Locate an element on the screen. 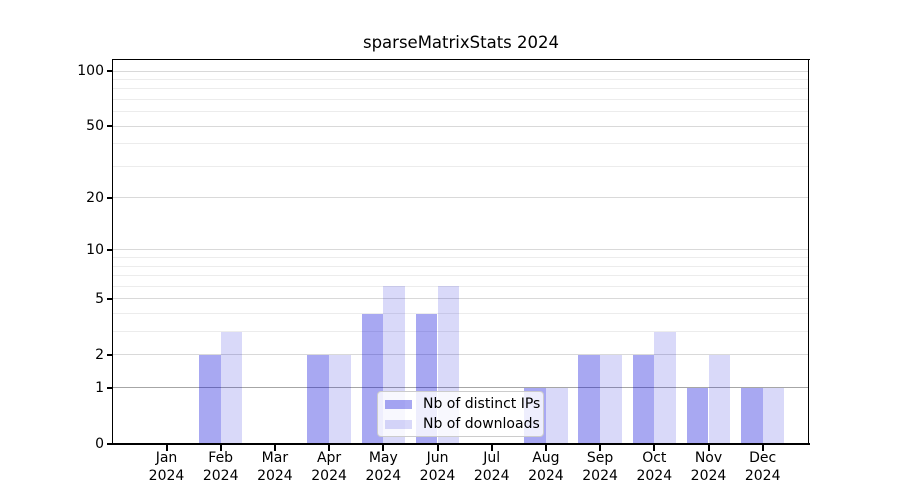 Image resolution: width=900 pixels, height=500 pixels. x-tick-mark-apr is located at coordinates (329, 448).